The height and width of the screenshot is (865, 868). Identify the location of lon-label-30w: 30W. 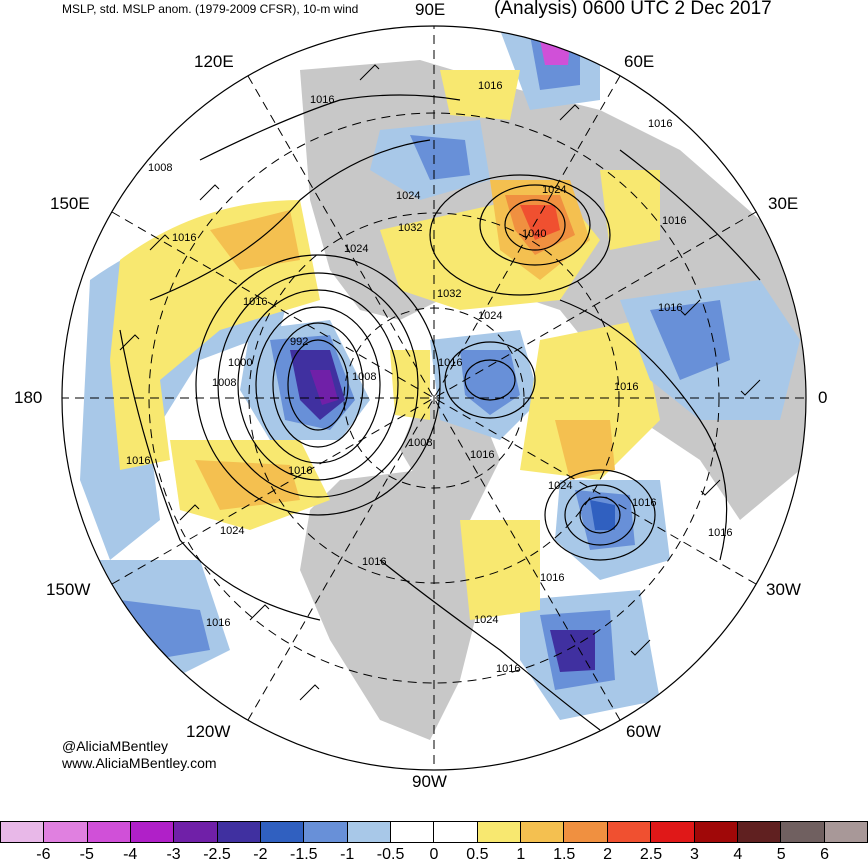
(783, 589).